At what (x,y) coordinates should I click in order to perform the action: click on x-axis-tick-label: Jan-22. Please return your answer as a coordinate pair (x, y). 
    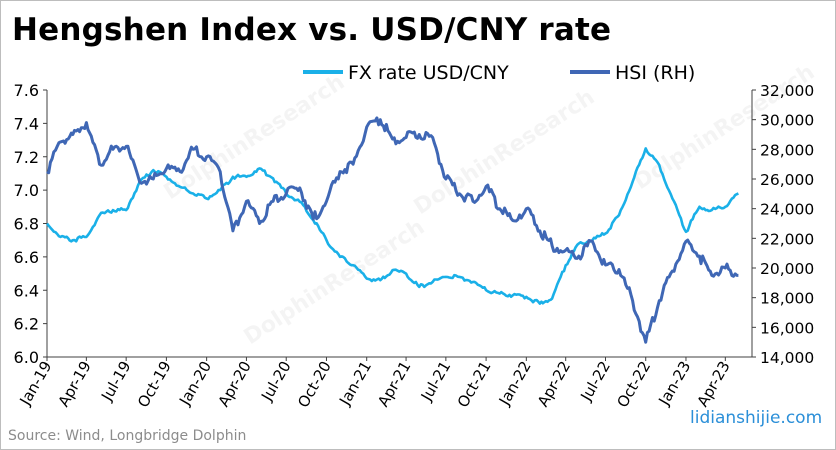
    Looking at the image, I should click on (515, 383).